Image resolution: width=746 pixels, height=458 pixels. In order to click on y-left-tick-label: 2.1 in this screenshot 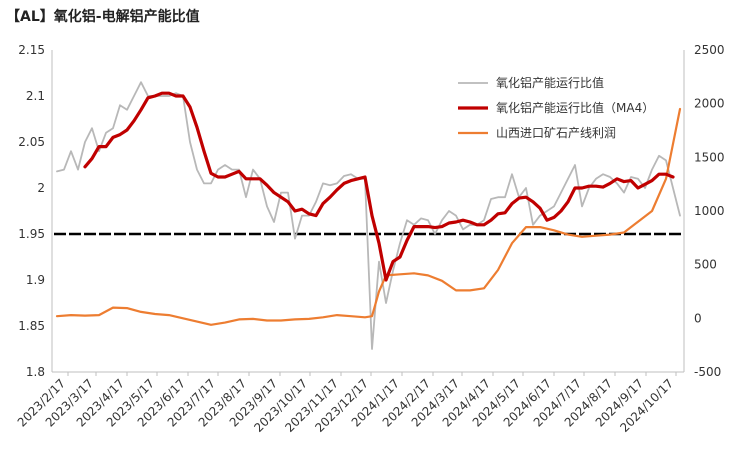, I will do `click(35, 96)`.